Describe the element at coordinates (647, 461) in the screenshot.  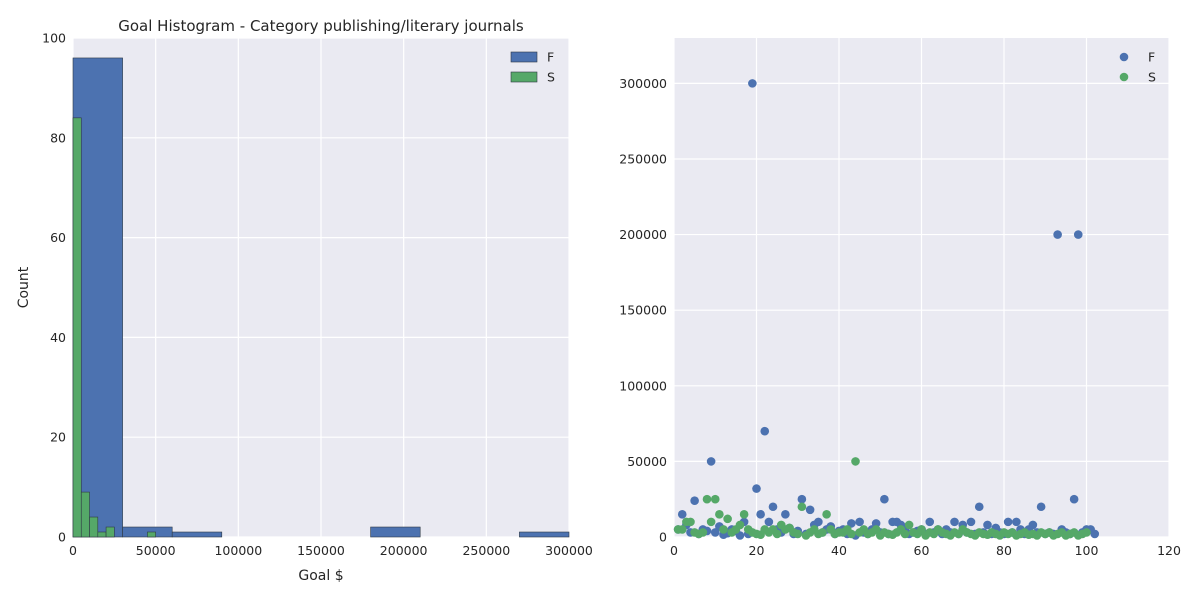
I see `y-tick-label: 50000` at that location.